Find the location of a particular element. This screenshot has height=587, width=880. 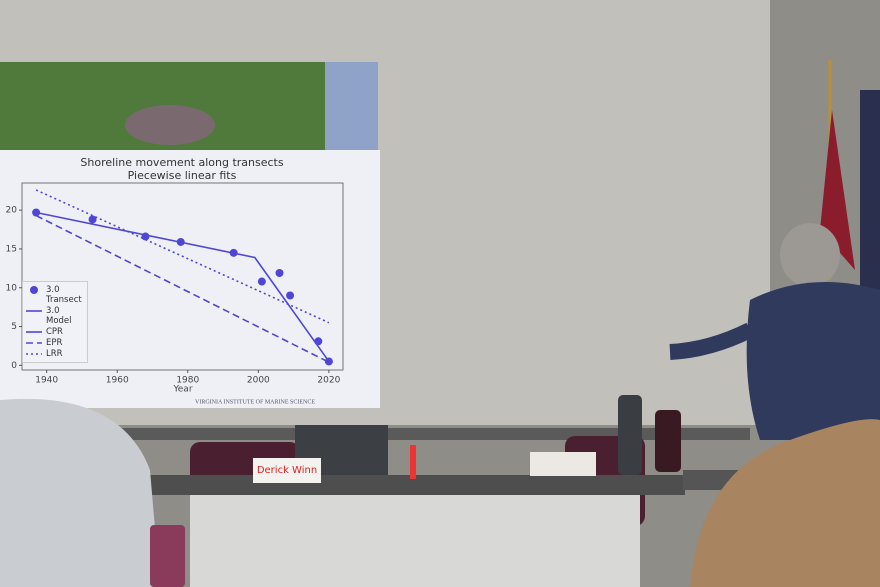

legend-entry: EPR is located at coordinates (55, 343).